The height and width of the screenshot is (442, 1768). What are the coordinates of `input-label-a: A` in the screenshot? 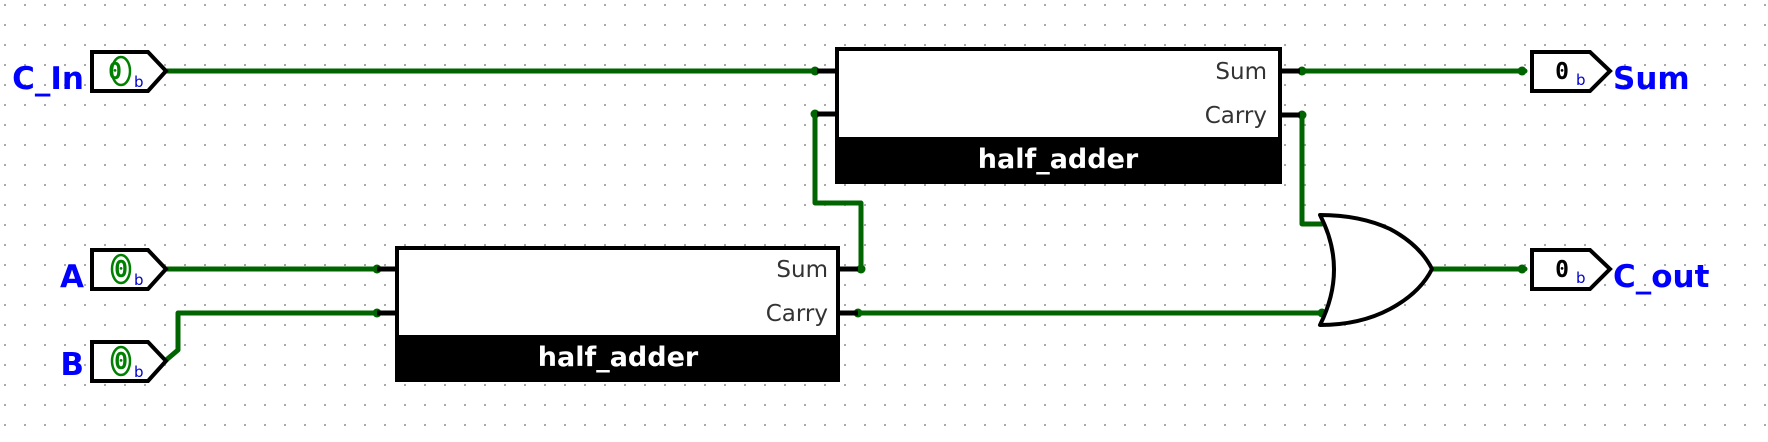 It's located at (72, 277).